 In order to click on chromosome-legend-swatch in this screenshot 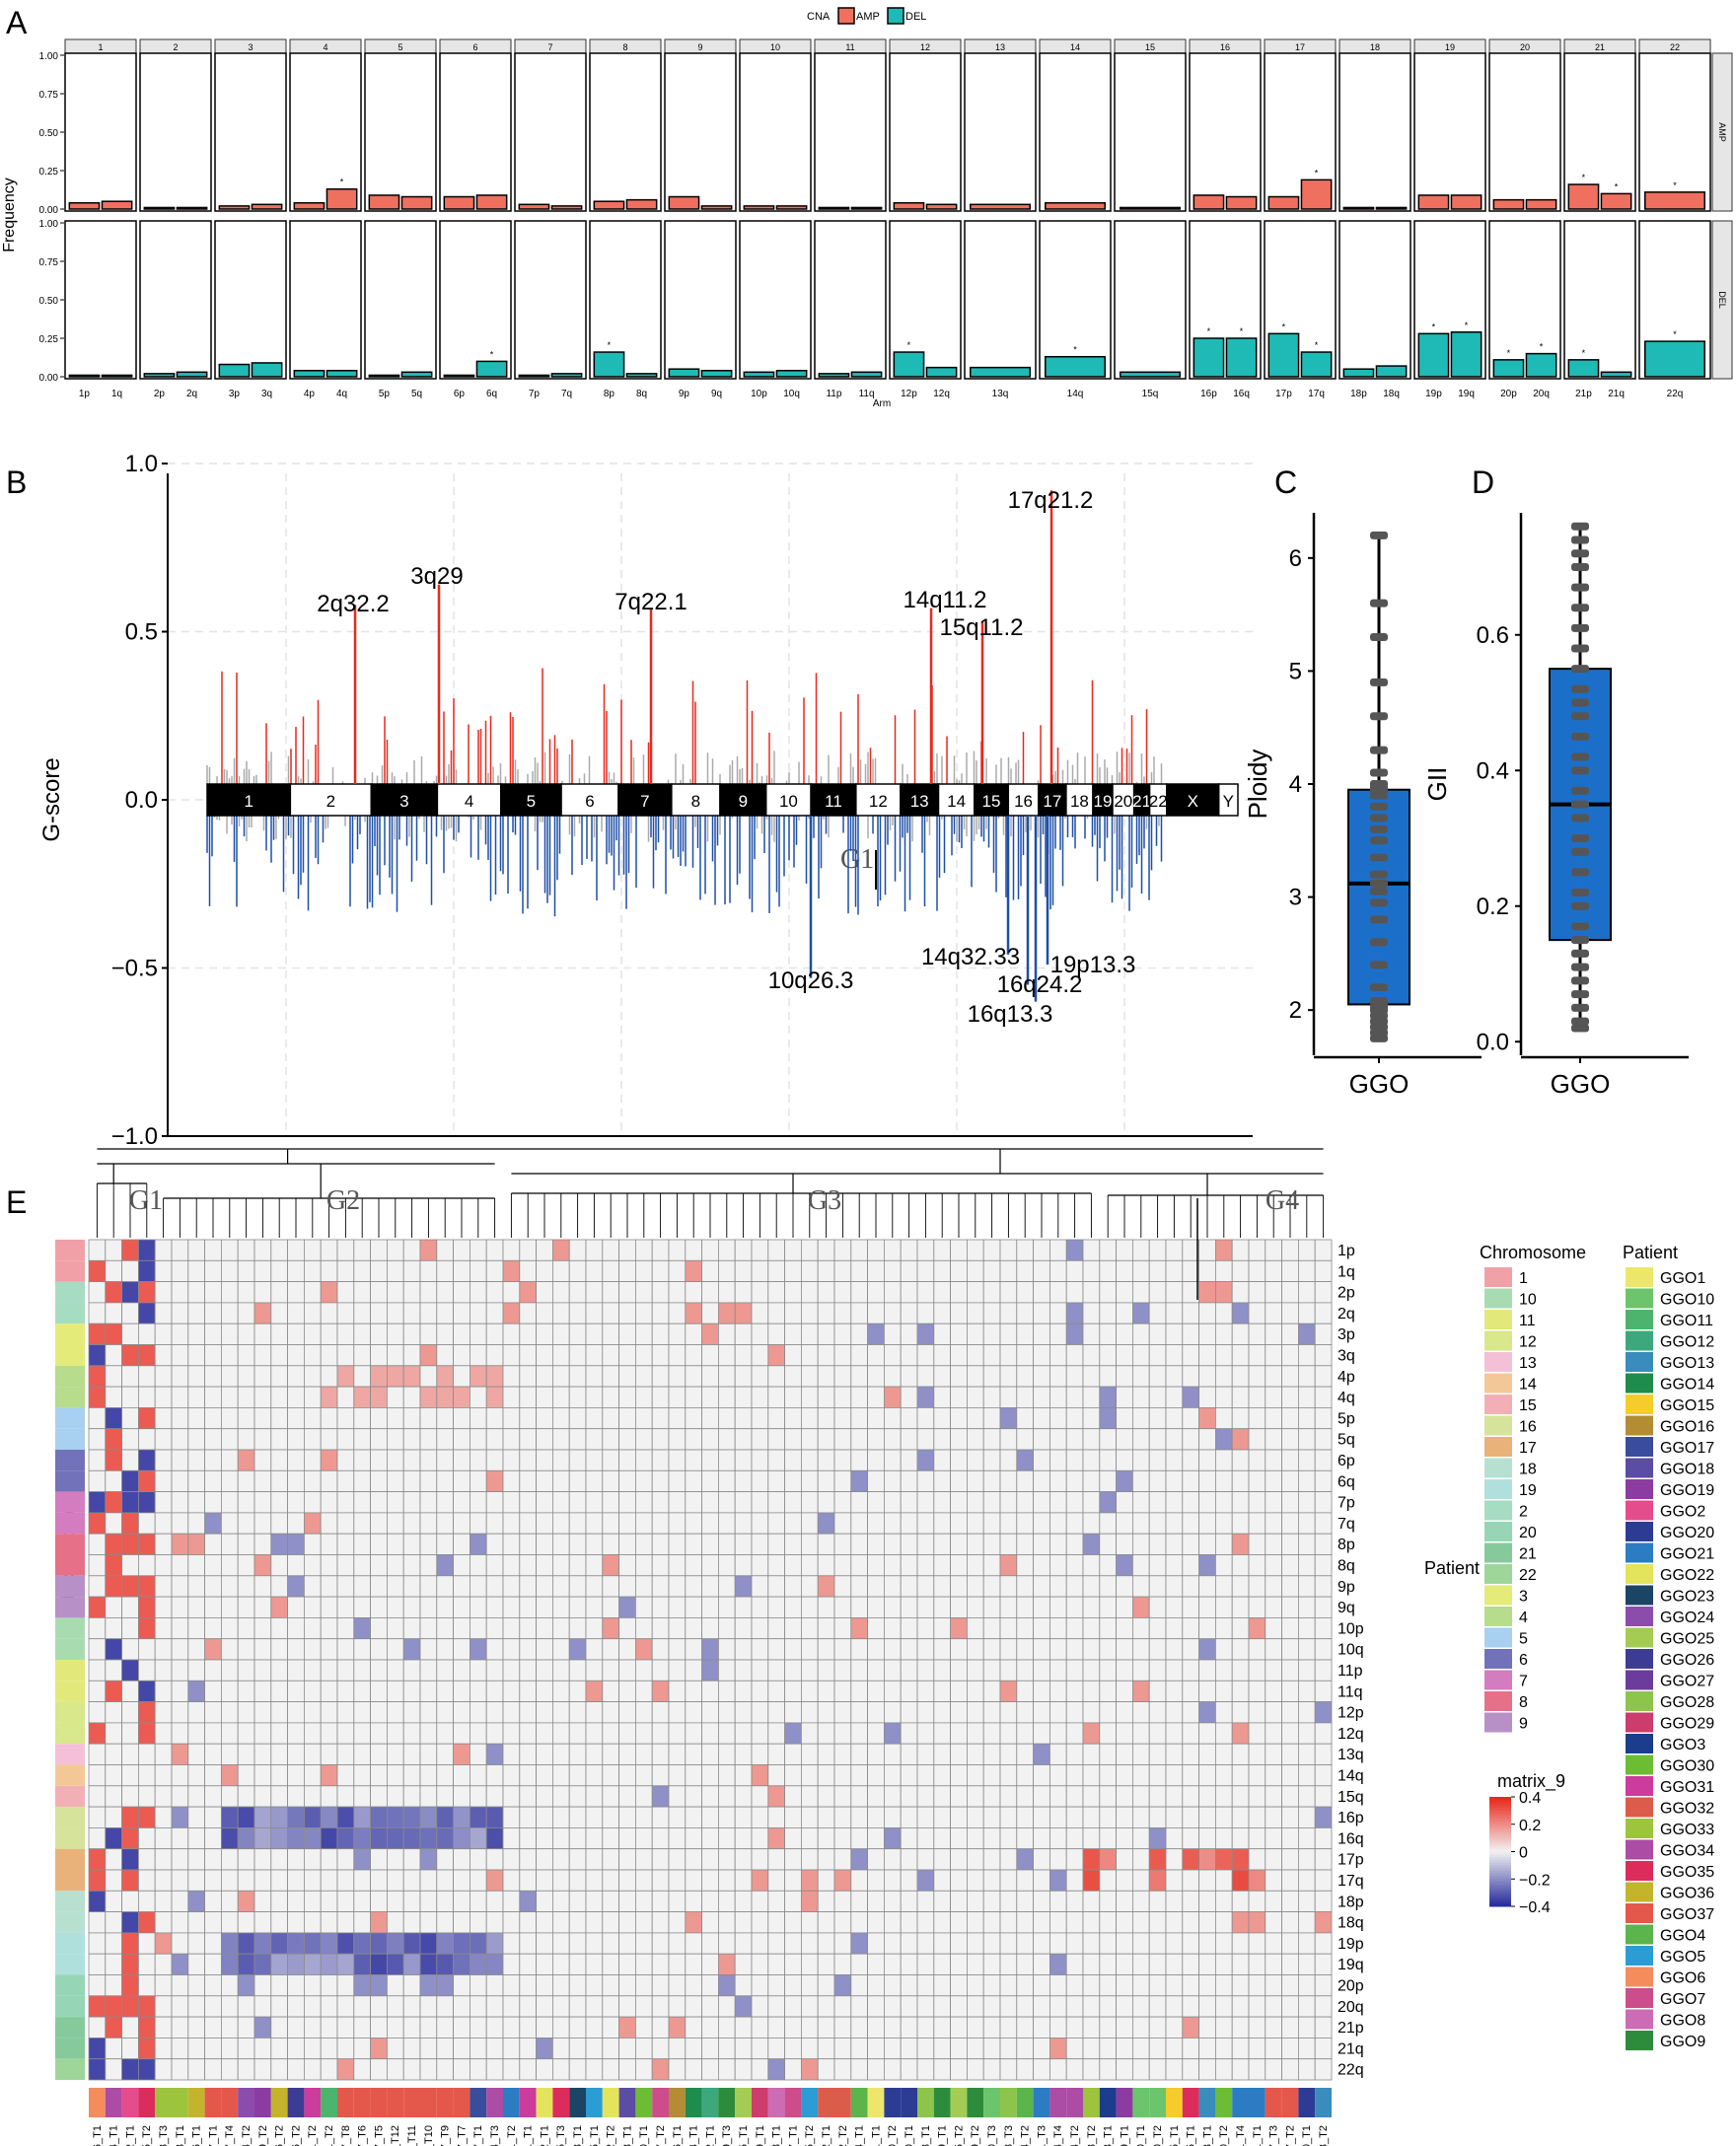, I will do `click(1498, 1362)`.